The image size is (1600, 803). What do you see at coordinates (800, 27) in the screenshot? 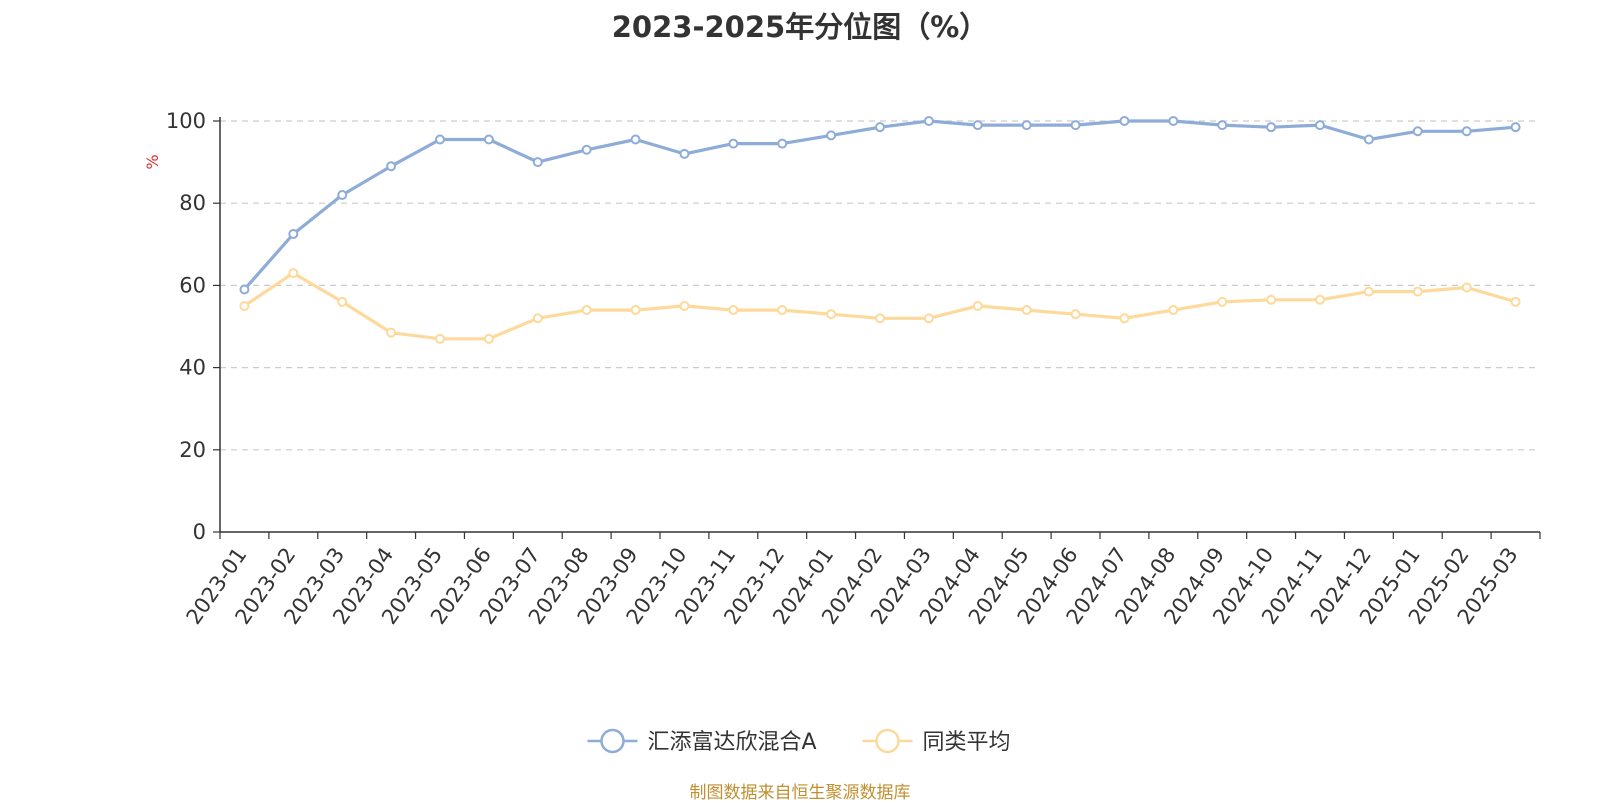
I see `chart-title: 2023-2025年分位图（%）` at bounding box center [800, 27].